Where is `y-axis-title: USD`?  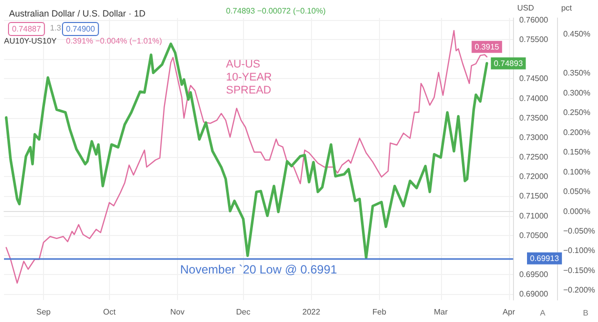
y-axis-title: USD is located at coordinates (525, 8).